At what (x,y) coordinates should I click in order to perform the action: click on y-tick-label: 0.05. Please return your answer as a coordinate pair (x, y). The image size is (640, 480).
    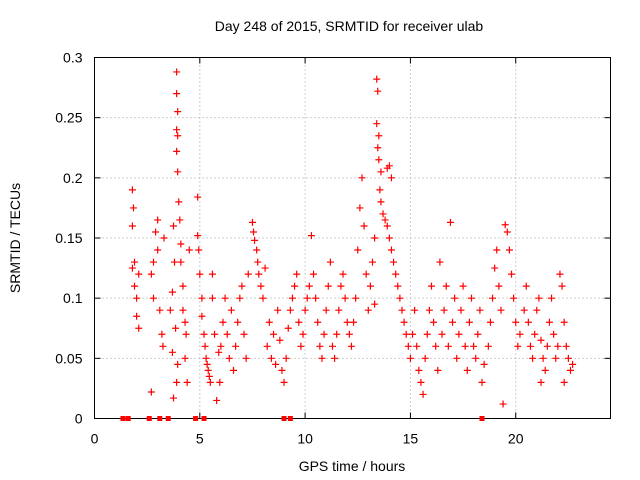
    Looking at the image, I should click on (68, 358).